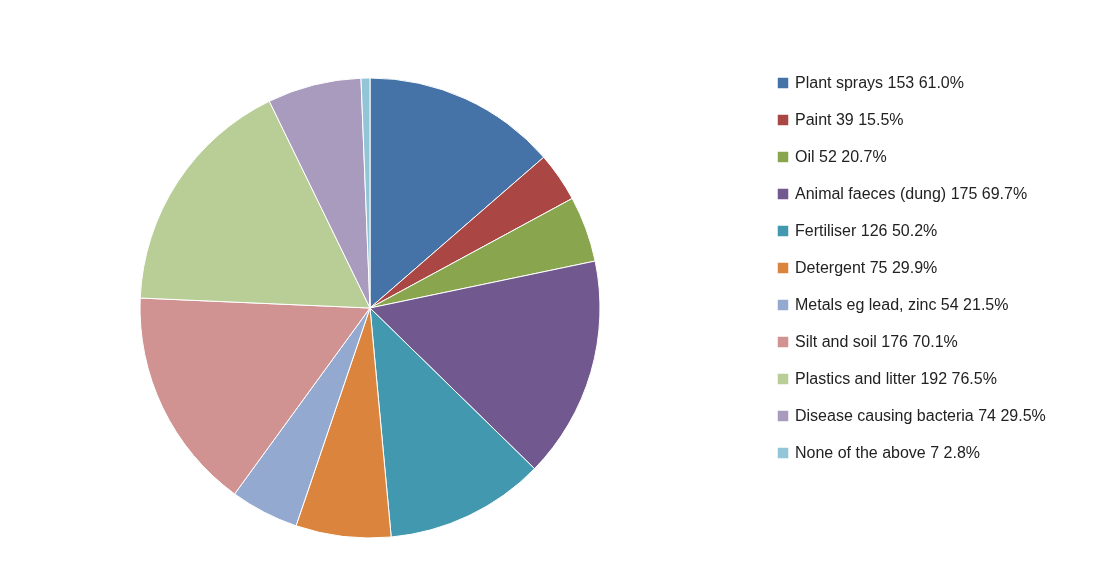 Image resolution: width=1117 pixels, height=577 pixels. I want to click on legend-label: Metals eg lead, zinc 54 21.5%, so click(902, 304).